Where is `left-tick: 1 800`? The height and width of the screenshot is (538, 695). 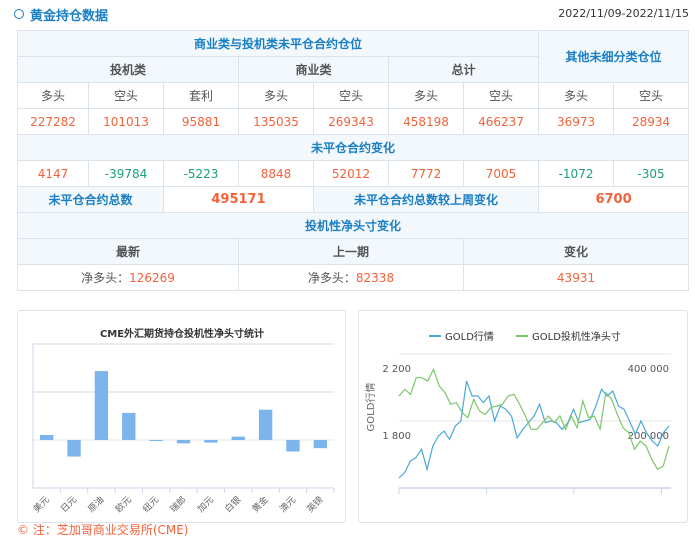
left-tick: 1 800 is located at coordinates (396, 436).